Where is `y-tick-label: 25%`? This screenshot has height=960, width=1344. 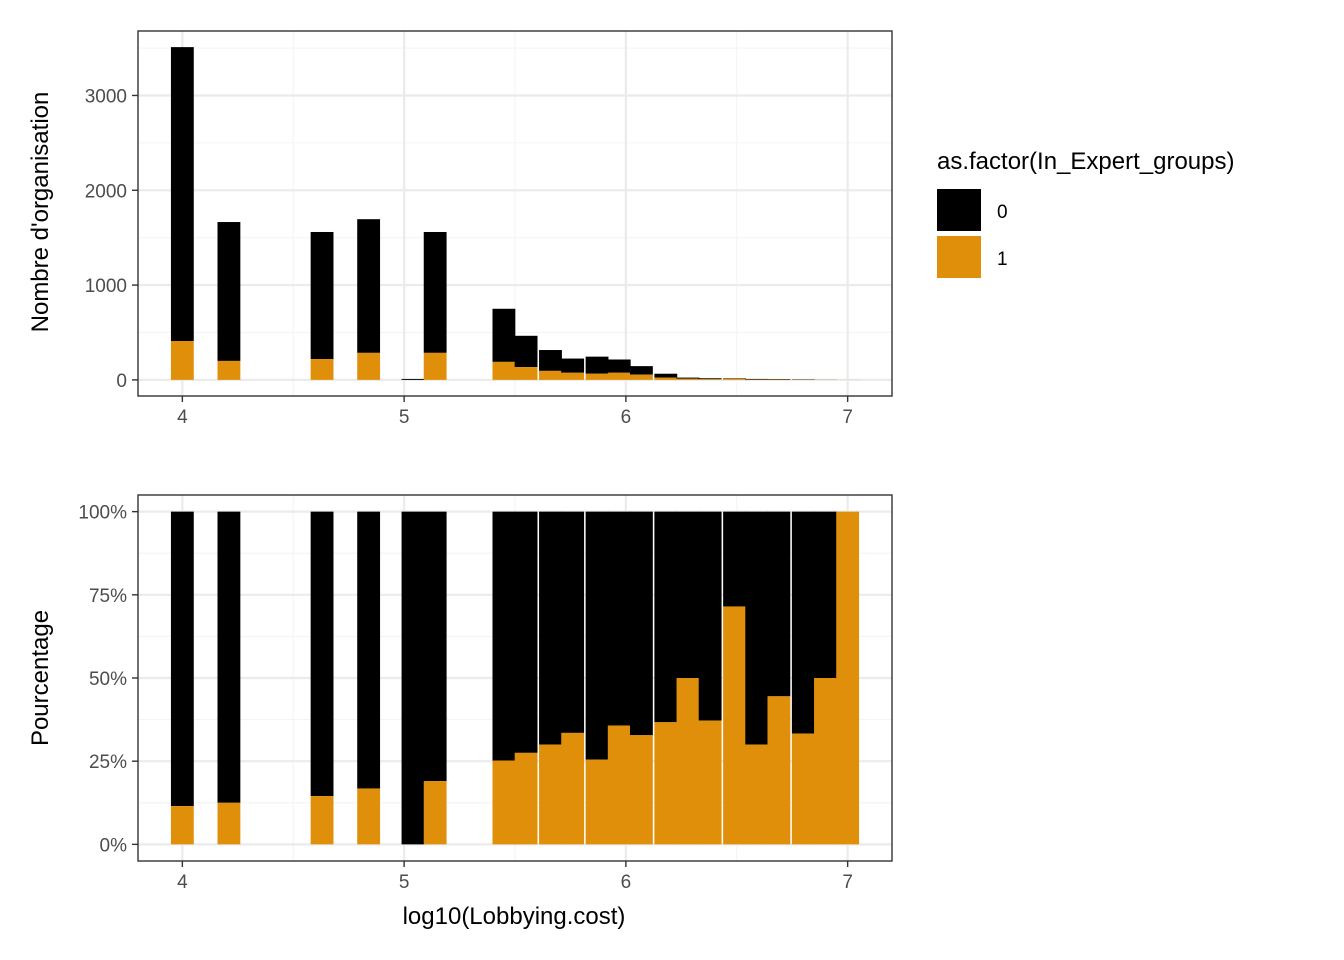 y-tick-label: 25% is located at coordinates (108, 762).